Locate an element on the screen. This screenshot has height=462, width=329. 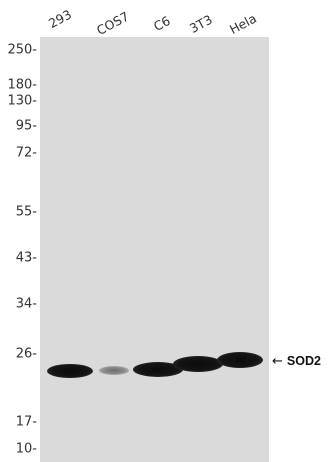
mw-marker-130: 130- is located at coordinates (22, 101).